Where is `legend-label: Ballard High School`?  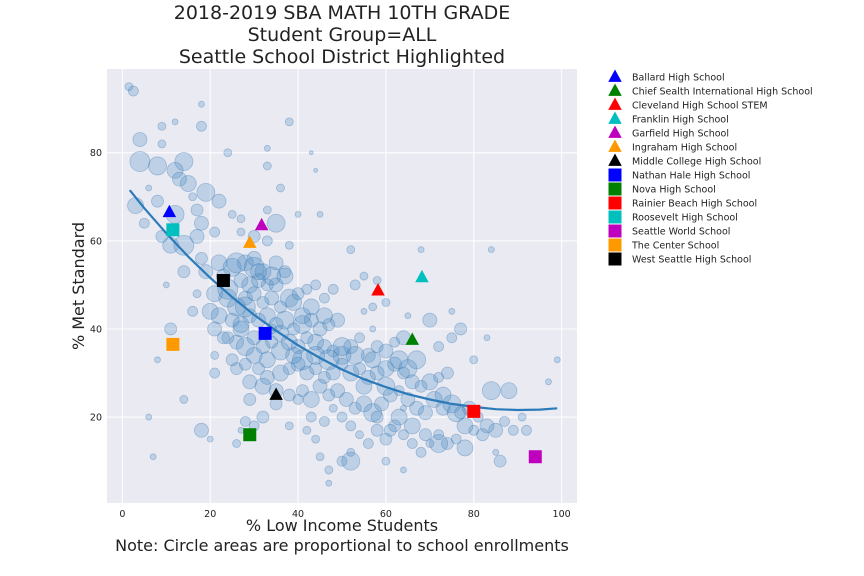
legend-label: Ballard High School is located at coordinates (678, 78).